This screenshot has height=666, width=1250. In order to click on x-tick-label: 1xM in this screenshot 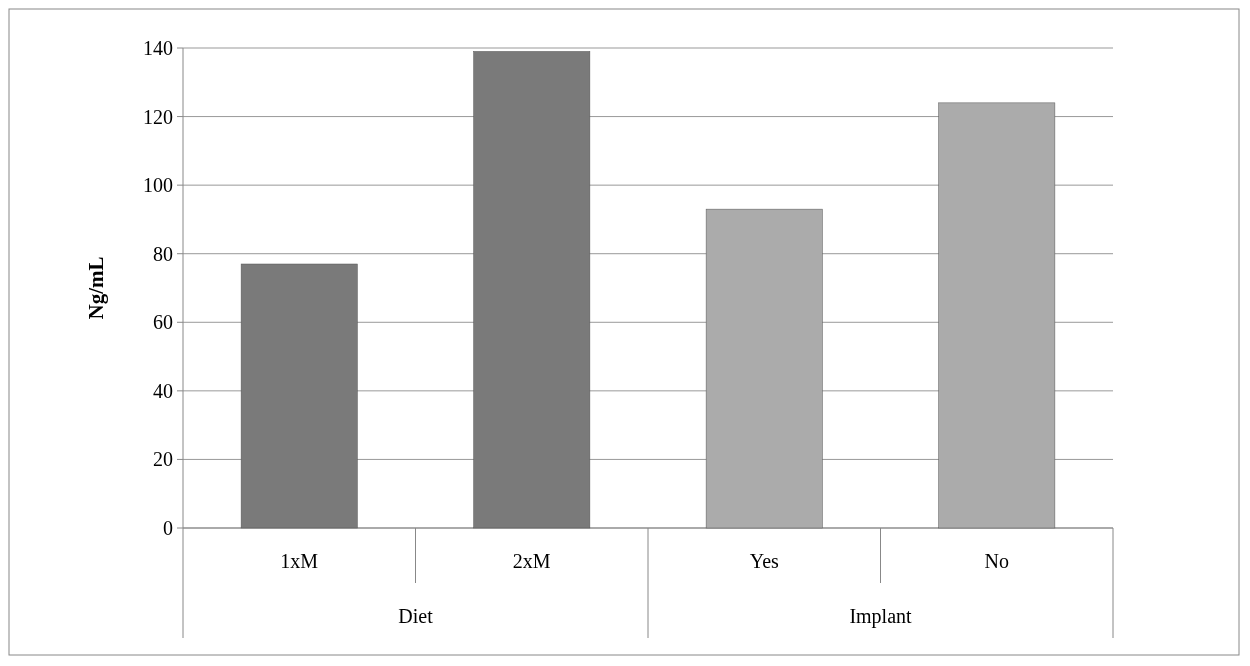, I will do `click(299, 561)`.